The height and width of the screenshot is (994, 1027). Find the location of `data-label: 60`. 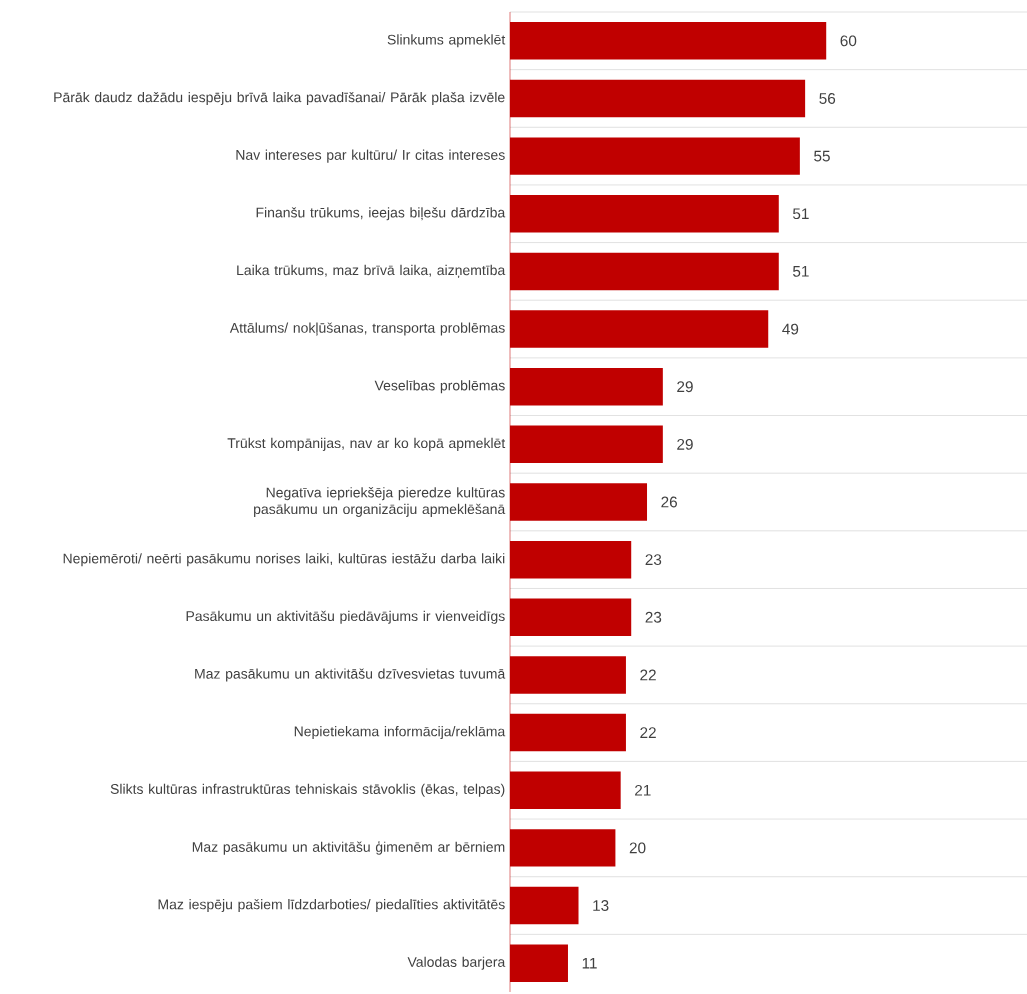

data-label: 60 is located at coordinates (848, 41).